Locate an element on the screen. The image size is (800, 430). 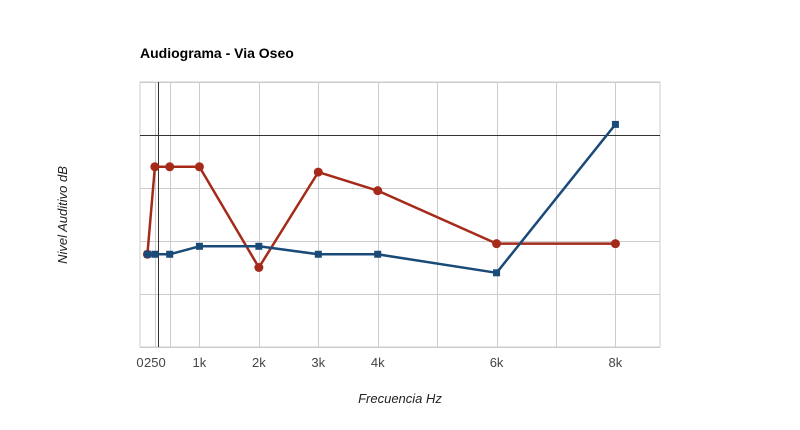
y-axis-title: Nivel Auditivo dB is located at coordinates (62, 215).